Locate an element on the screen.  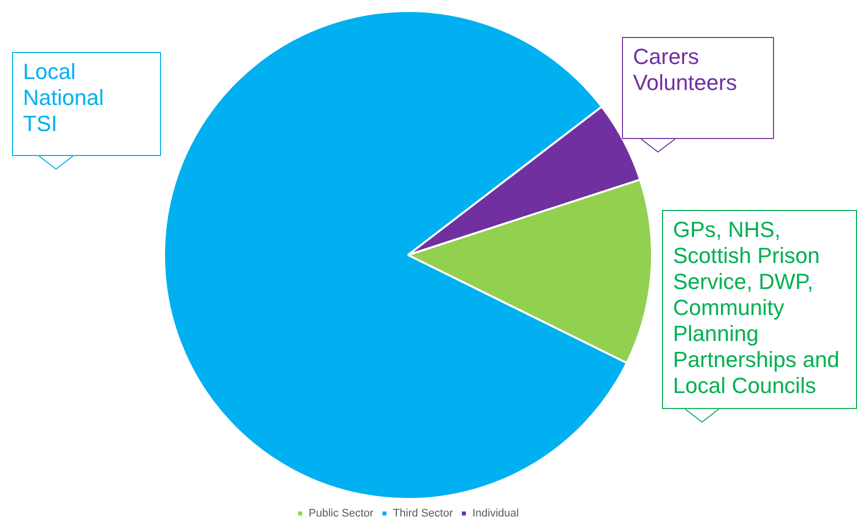
legend-label: Public Sector is located at coordinates (341, 514).